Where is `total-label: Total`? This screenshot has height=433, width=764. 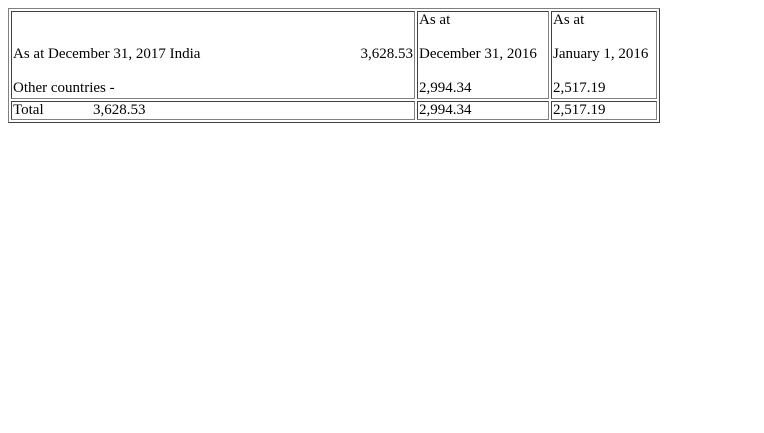
total-label: Total is located at coordinates (28, 110).